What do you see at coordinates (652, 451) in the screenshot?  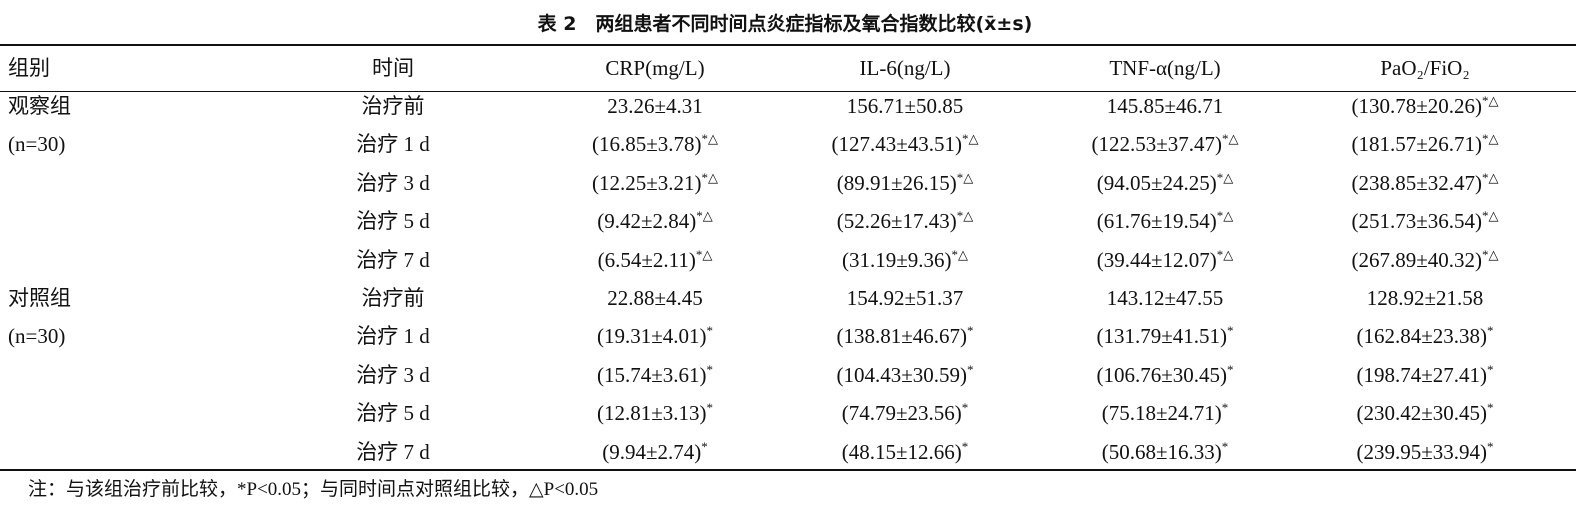 I see `value-text: (9.94±2.74)` at bounding box center [652, 451].